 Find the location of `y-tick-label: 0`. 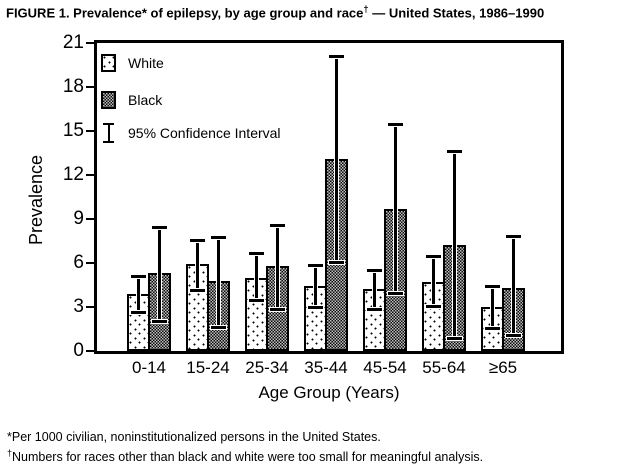

y-tick-label: 0 is located at coordinates (78, 350).